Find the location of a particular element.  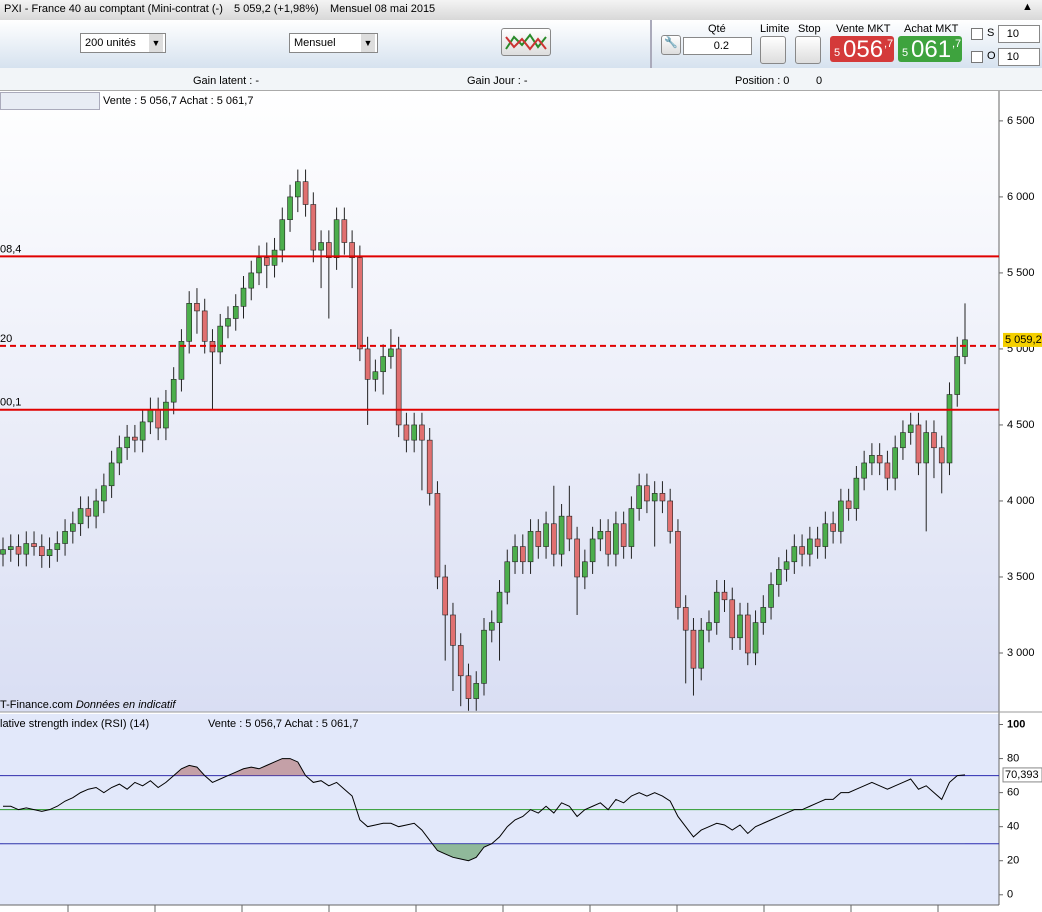

s-input: 10 is located at coordinates (1019, 34).